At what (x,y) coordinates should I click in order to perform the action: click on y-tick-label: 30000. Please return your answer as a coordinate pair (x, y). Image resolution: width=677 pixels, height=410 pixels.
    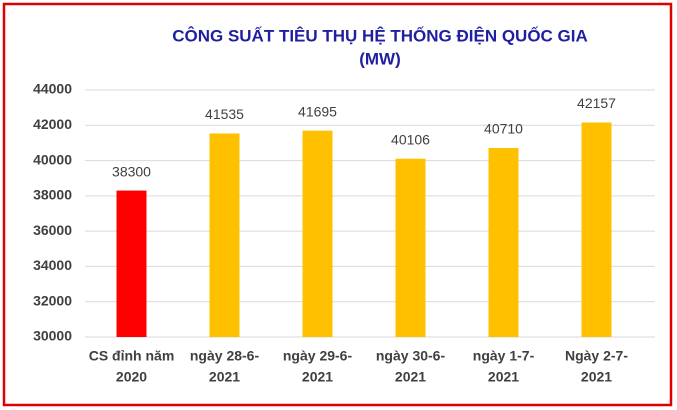
    Looking at the image, I should click on (52, 336).